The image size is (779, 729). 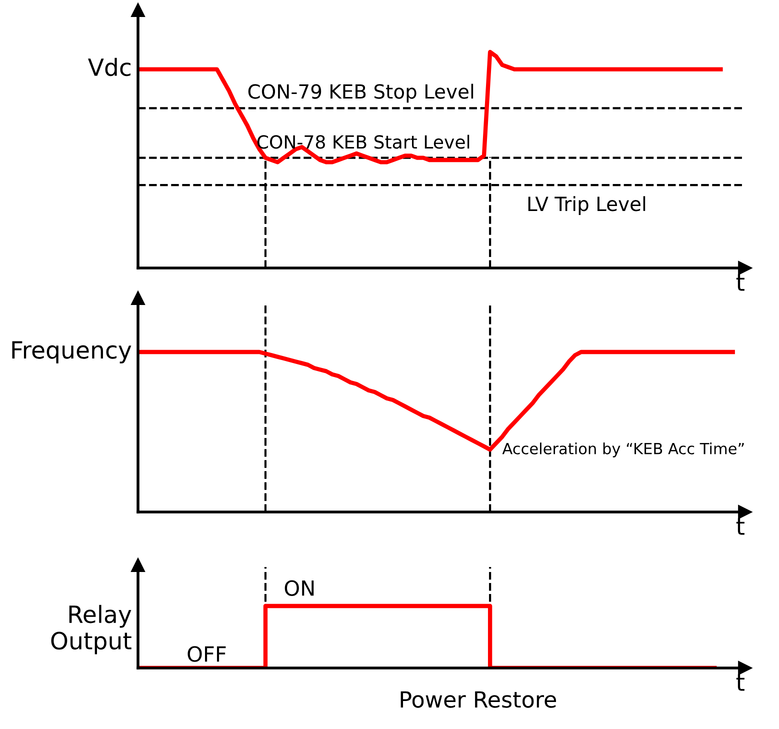 What do you see at coordinates (623, 450) in the screenshot?
I see `annotation: Acceleration by “KEB Acc Time”` at bounding box center [623, 450].